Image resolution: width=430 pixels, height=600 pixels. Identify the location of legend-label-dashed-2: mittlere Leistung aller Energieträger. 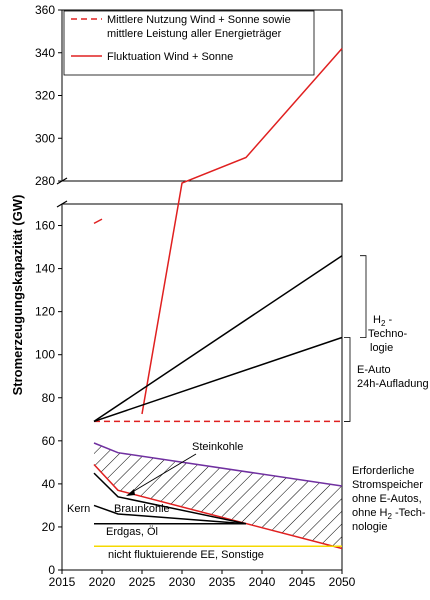
(194, 34).